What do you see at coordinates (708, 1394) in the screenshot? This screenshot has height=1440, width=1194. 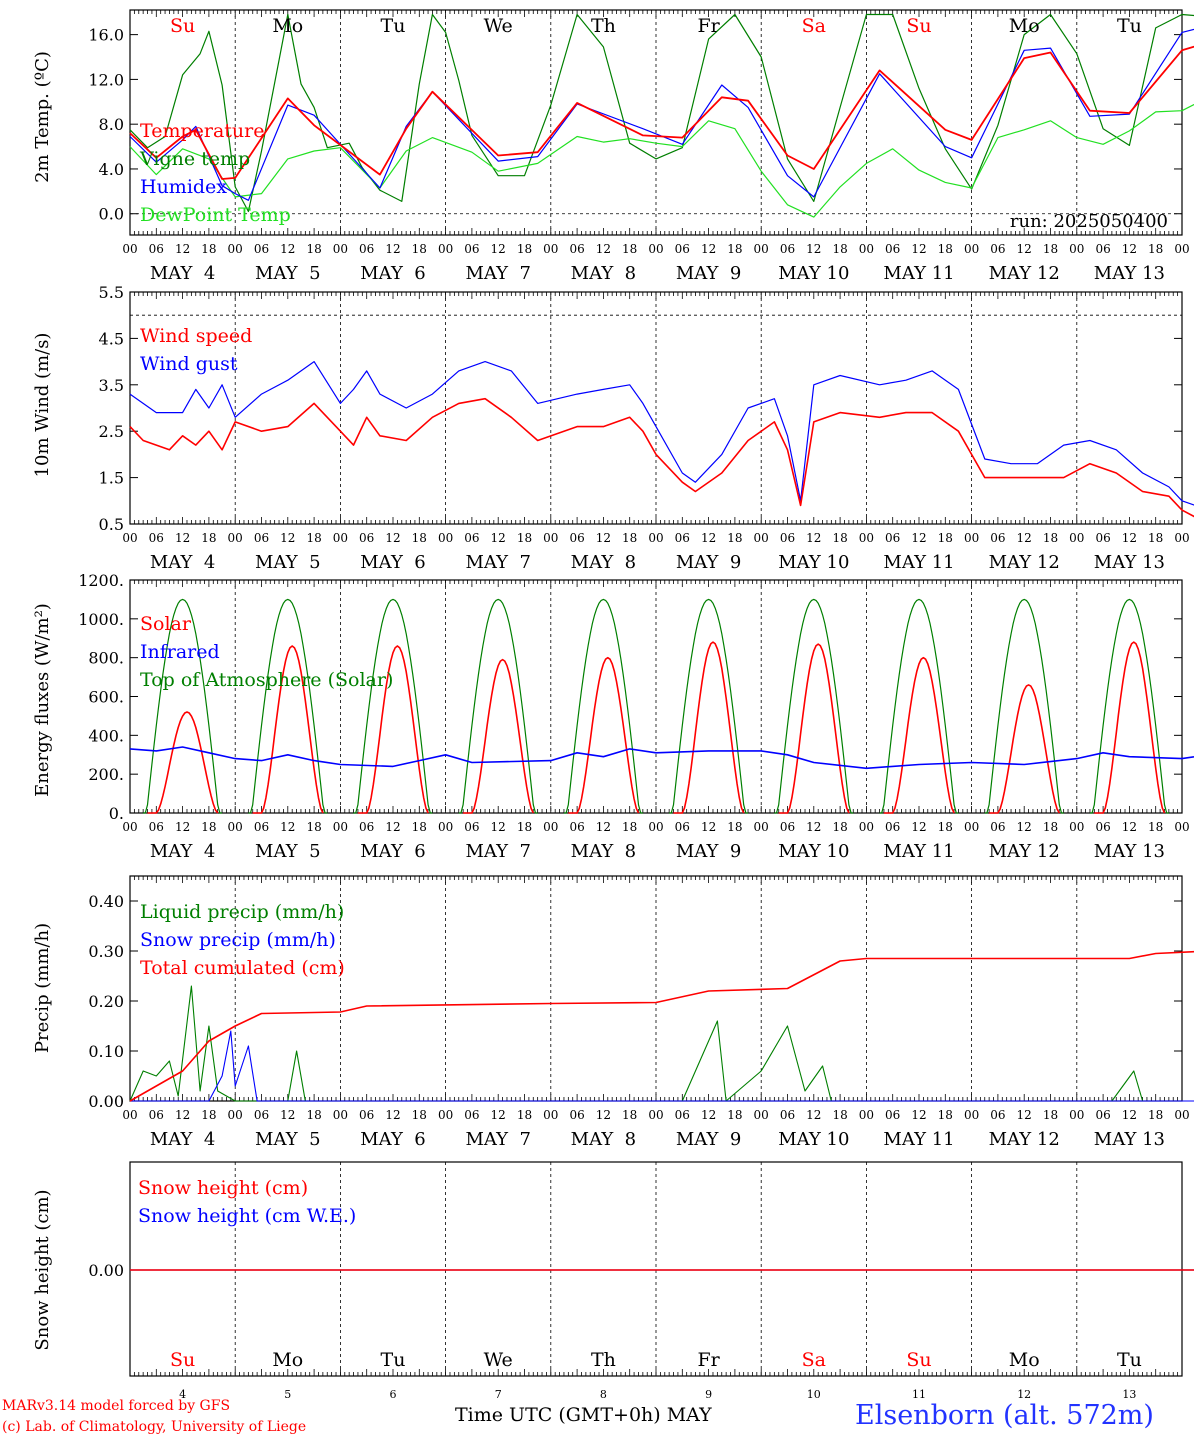 I see `day-number: 9` at bounding box center [708, 1394].